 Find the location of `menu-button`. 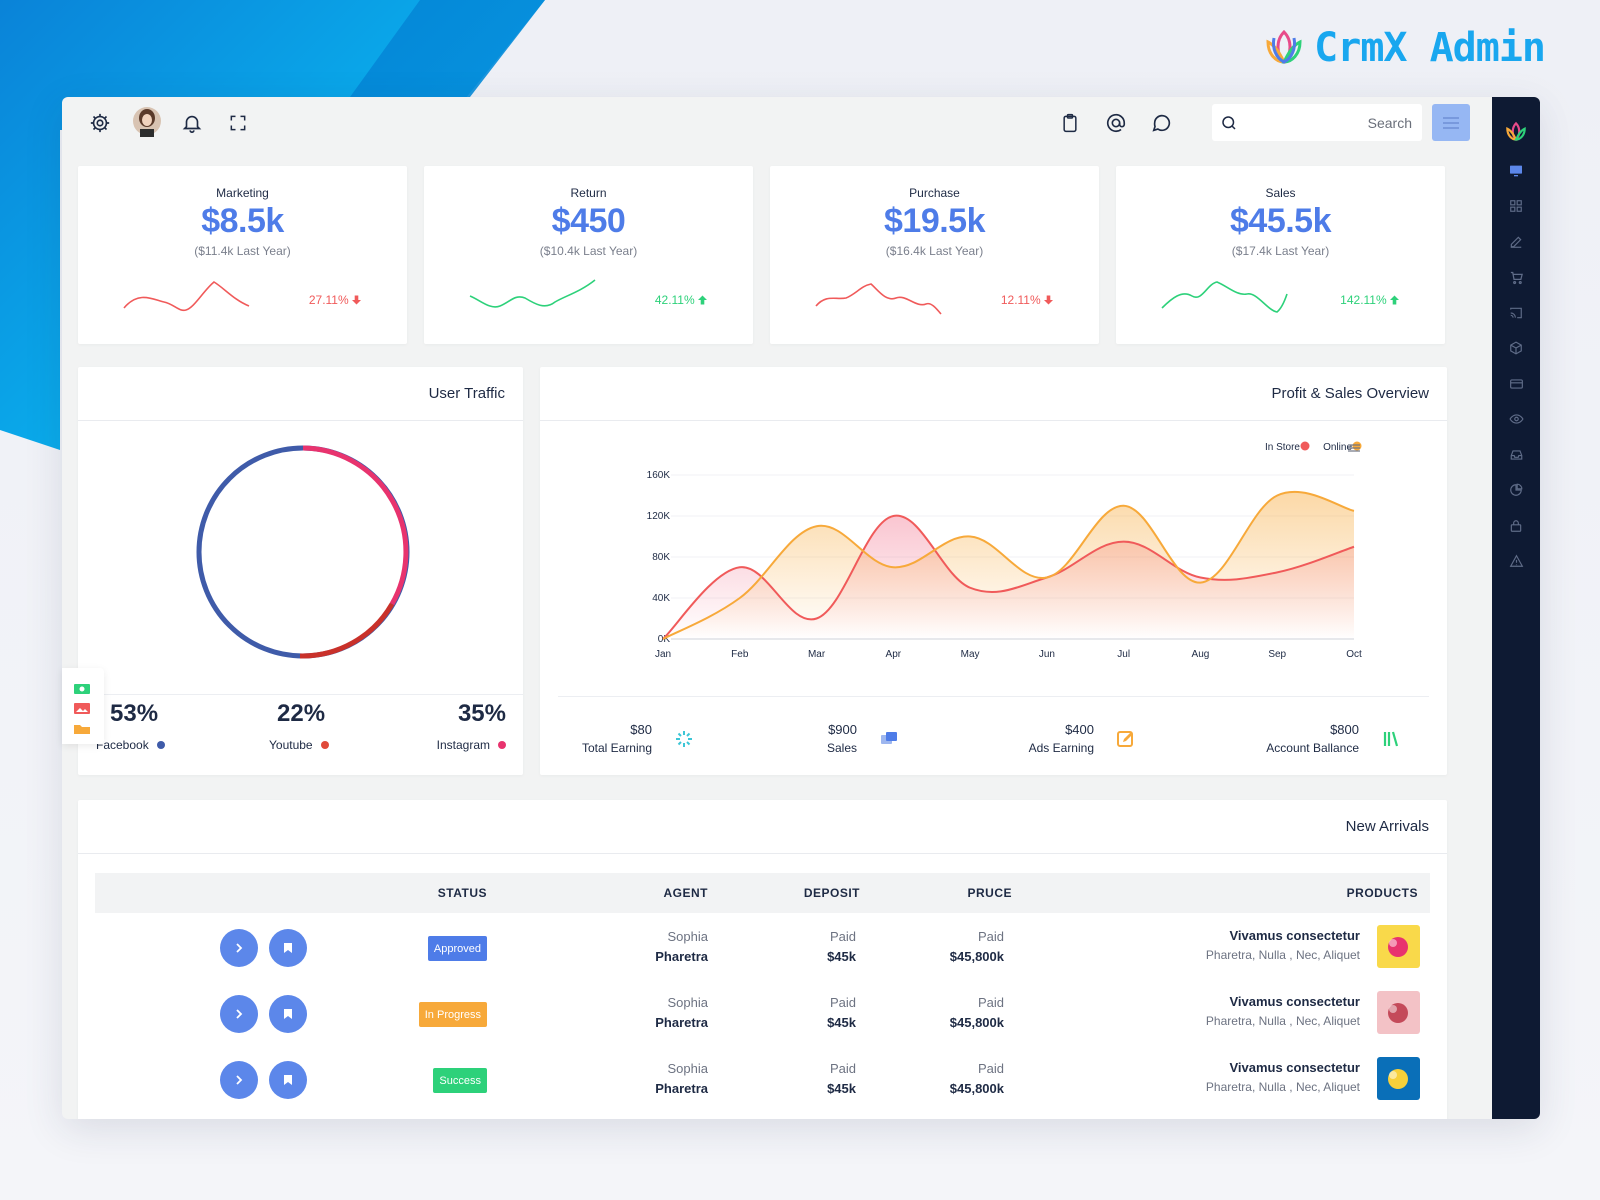

menu-button is located at coordinates (1451, 122).